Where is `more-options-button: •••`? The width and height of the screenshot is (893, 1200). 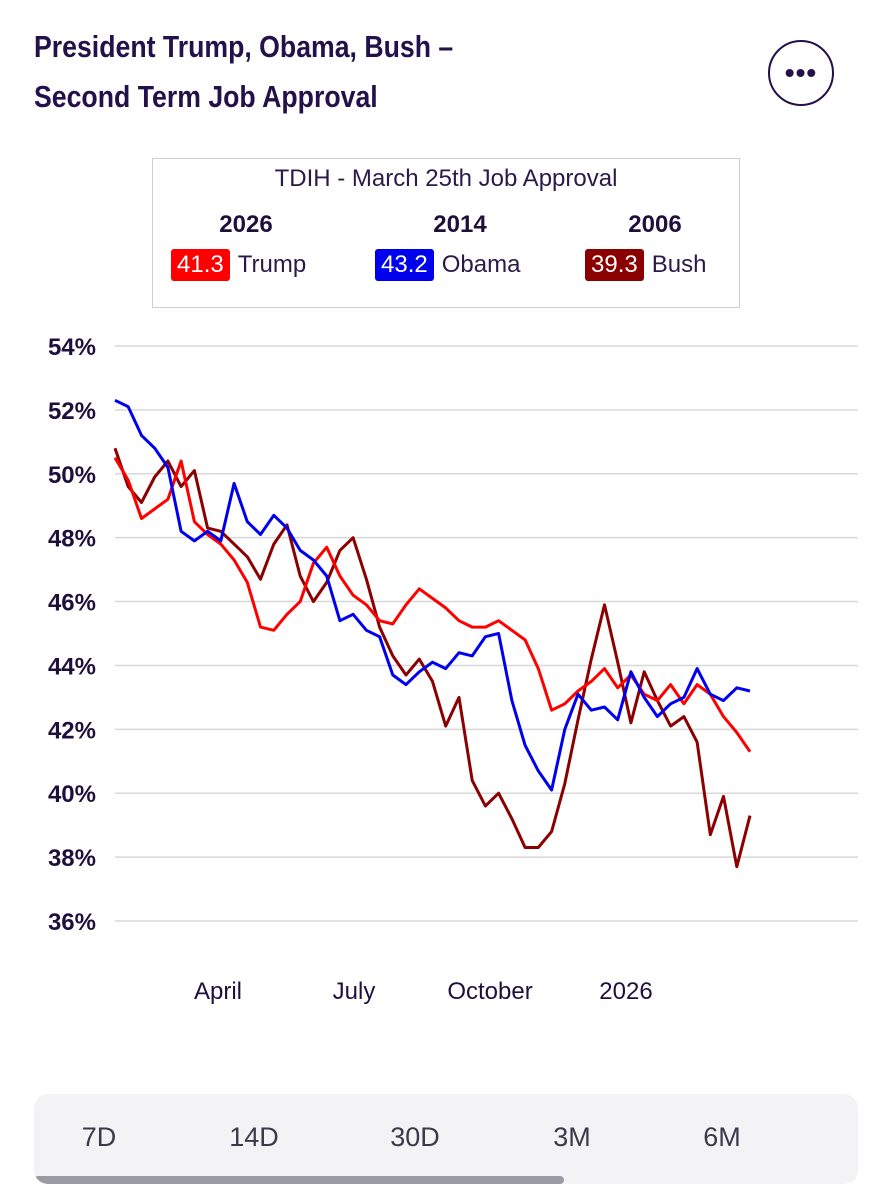
more-options-button: ••• is located at coordinates (801, 73).